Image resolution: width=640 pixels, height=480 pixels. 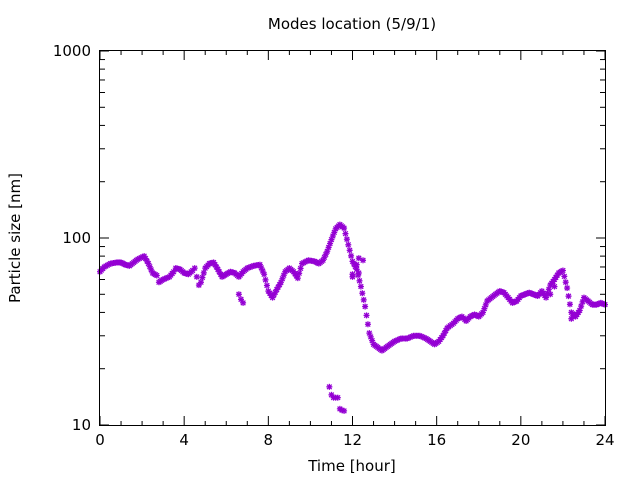 I want to click on y-tick-label: 1000, so click(x=72, y=51).